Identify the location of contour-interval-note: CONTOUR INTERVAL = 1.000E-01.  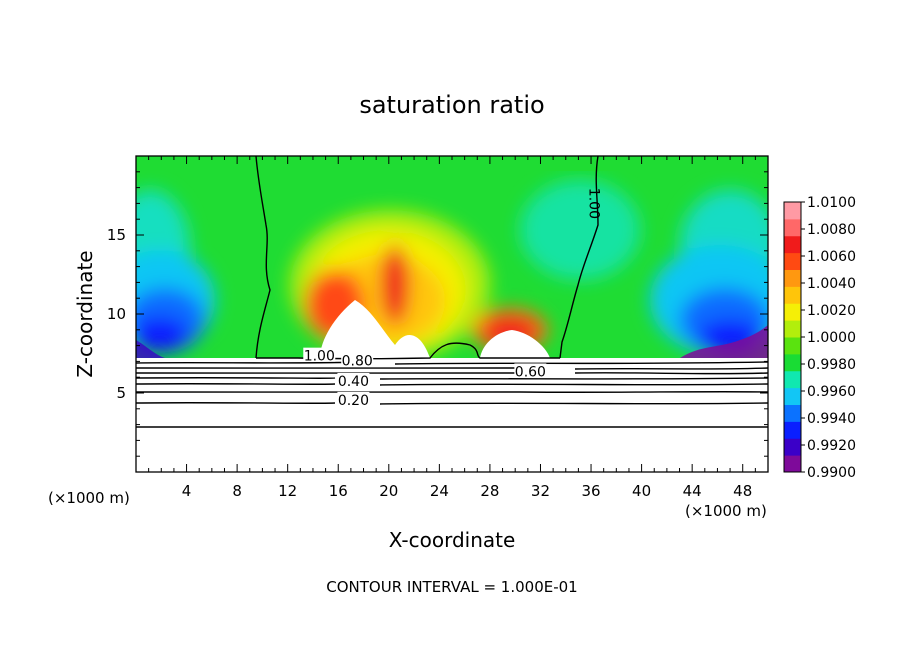
(451, 587).